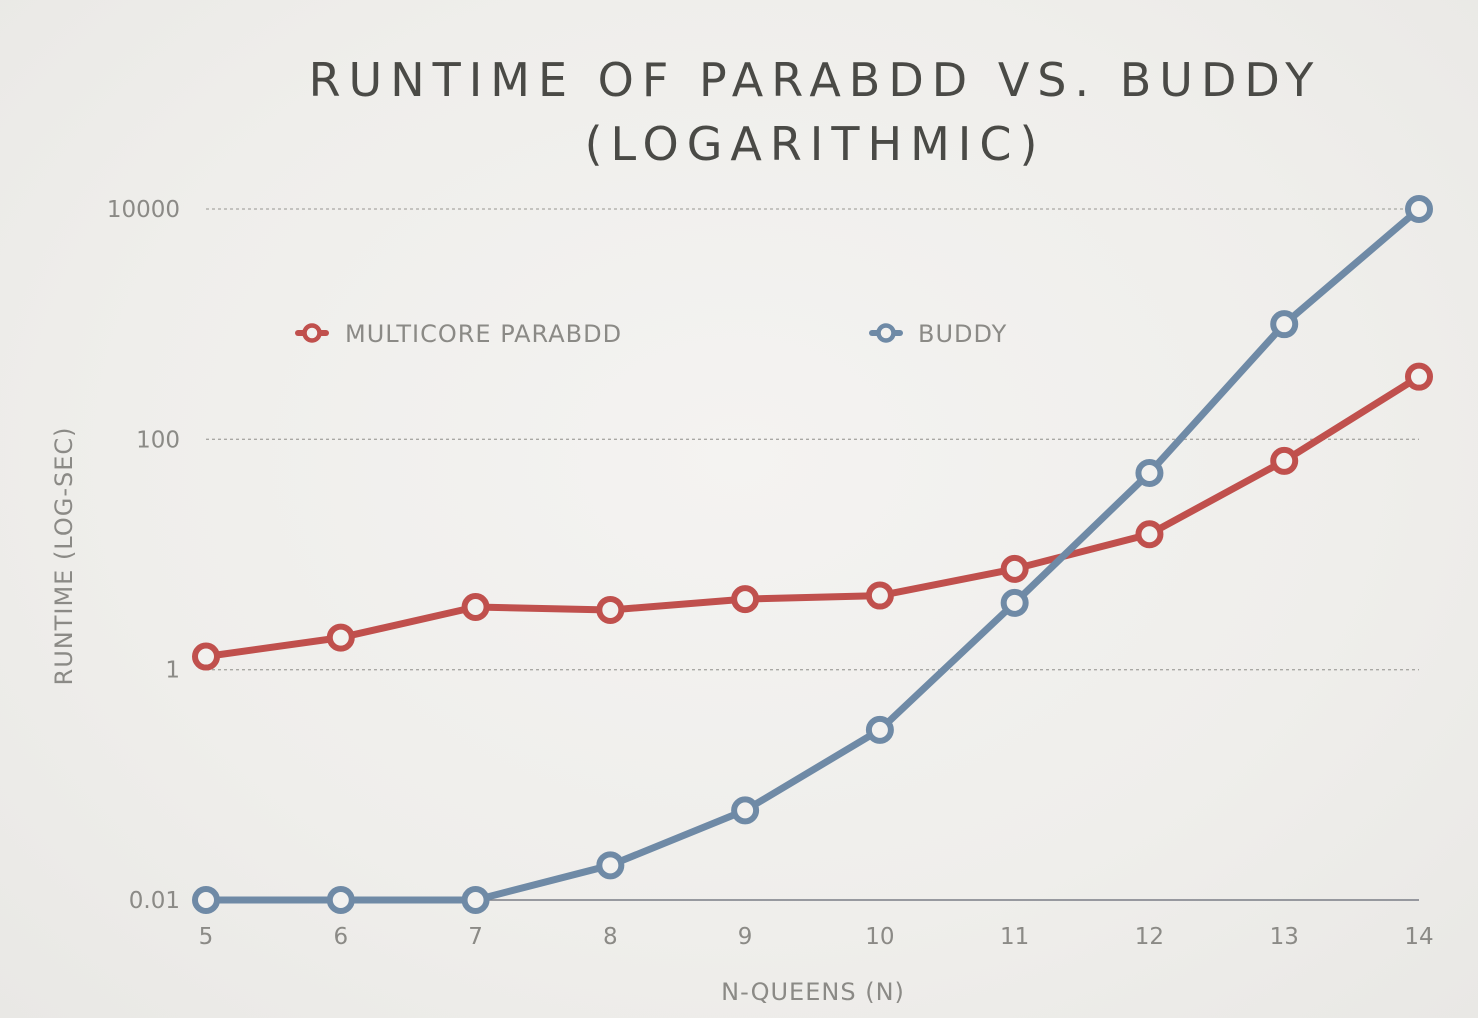 This screenshot has width=1478, height=1018. What do you see at coordinates (610, 937) in the screenshot?
I see `x-tick-label: 8` at bounding box center [610, 937].